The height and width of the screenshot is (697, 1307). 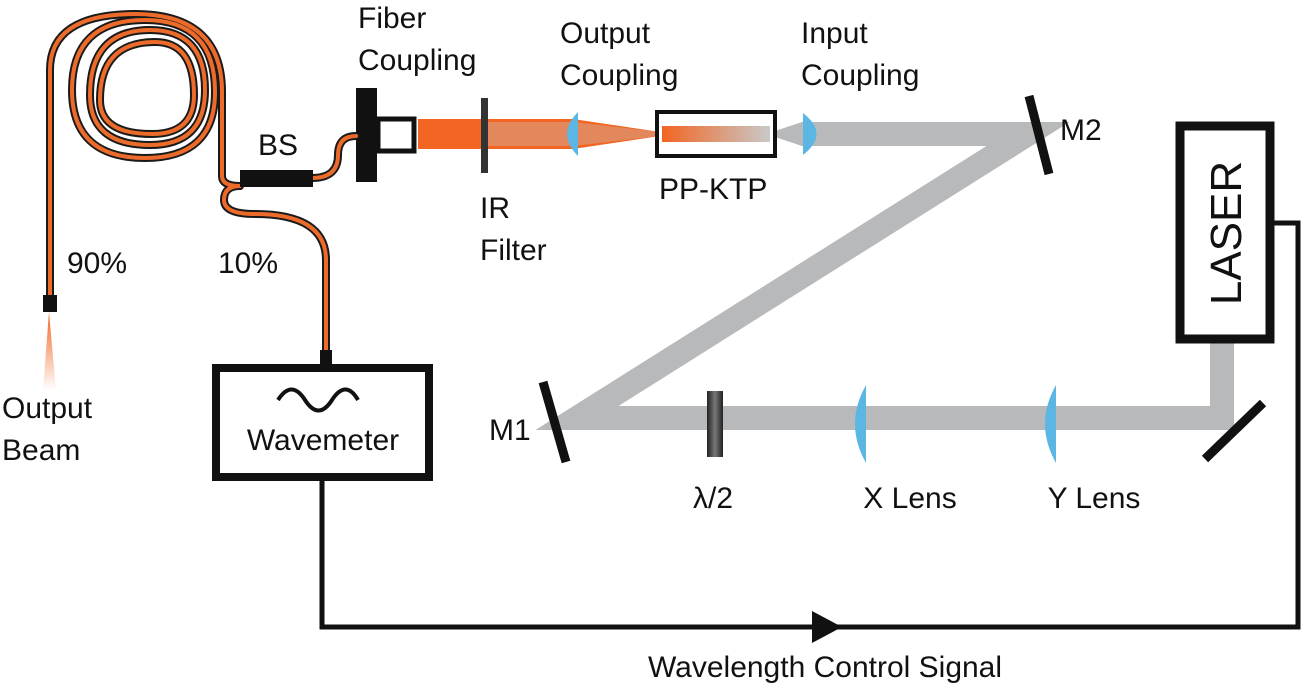 I want to click on output-beam-label-line2: Beam, so click(x=41, y=450).